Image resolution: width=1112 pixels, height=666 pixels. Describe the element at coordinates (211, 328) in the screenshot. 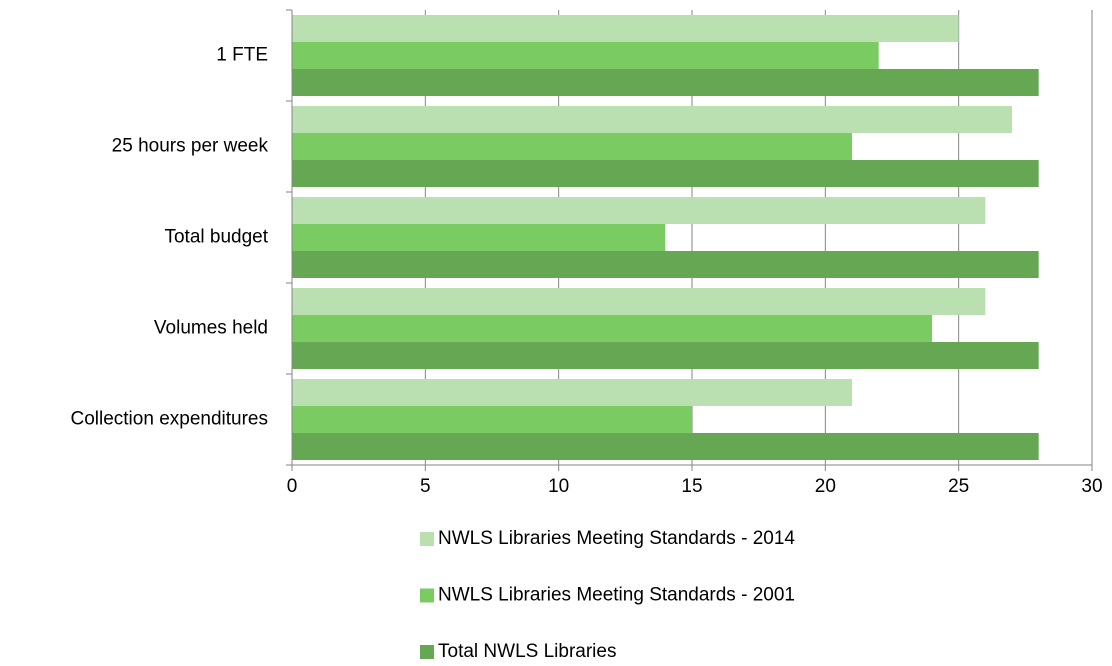

I see `y-tick-label: Volumes held` at that location.